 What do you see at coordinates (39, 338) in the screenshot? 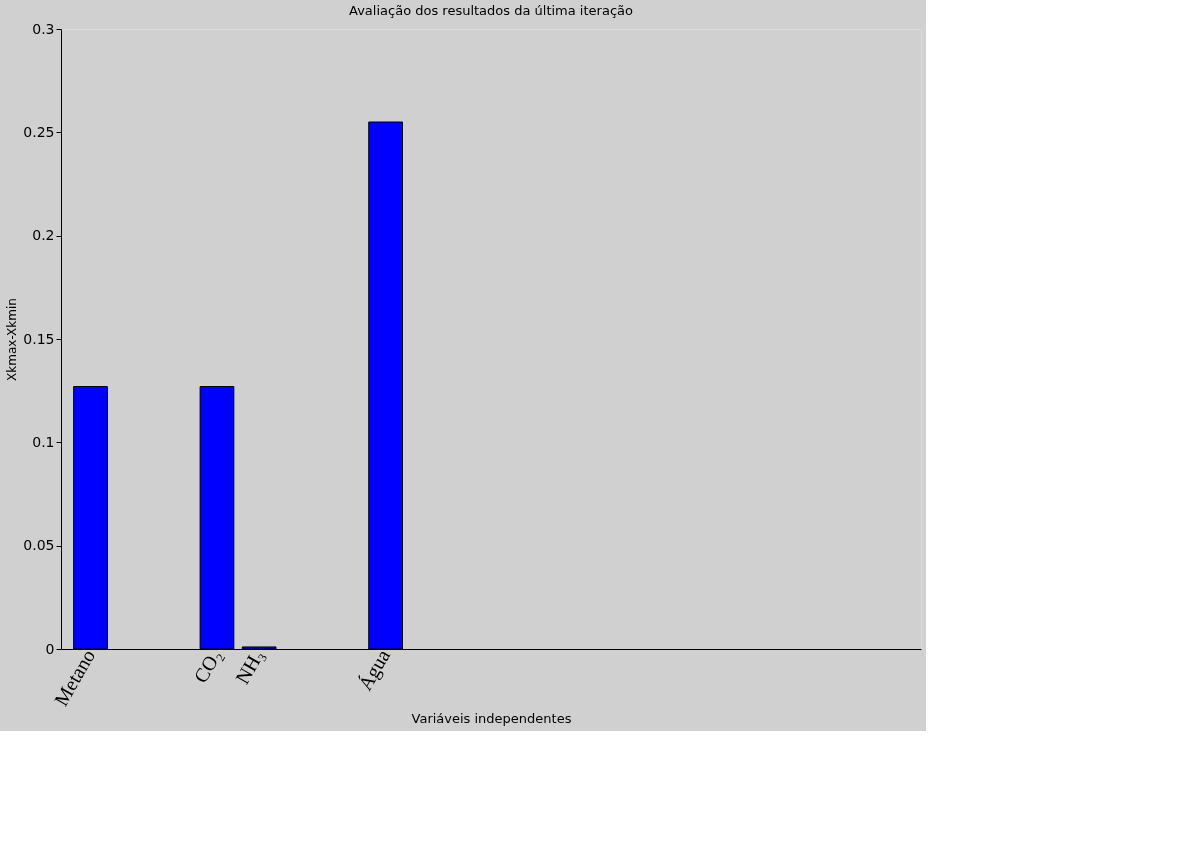
I see `y-tick-label: 0.15` at bounding box center [39, 338].